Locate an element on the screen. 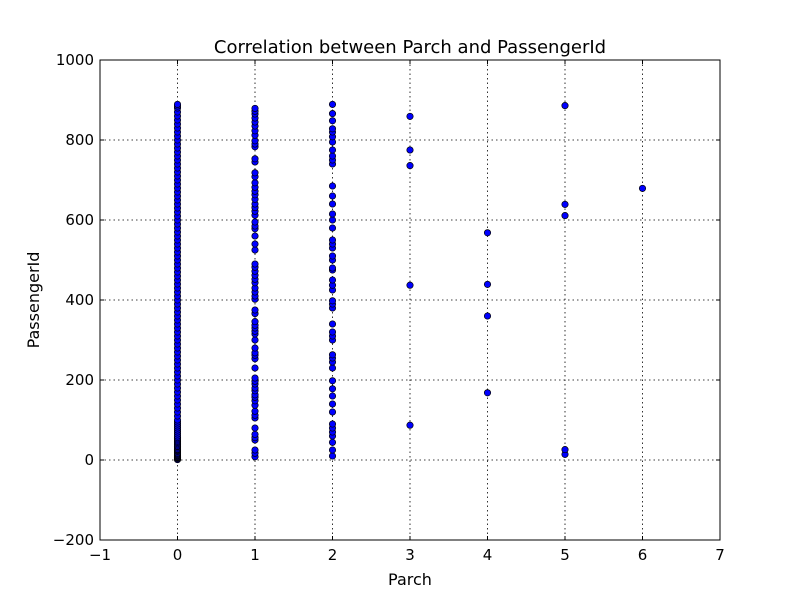 The height and width of the screenshot is (600, 800). x-tick-label: 1 is located at coordinates (255, 555).